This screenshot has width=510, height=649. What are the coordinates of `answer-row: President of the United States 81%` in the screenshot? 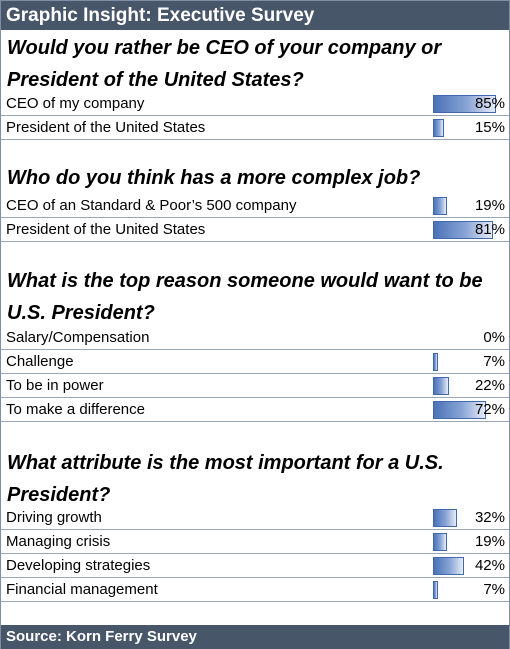 It's located at (255, 230).